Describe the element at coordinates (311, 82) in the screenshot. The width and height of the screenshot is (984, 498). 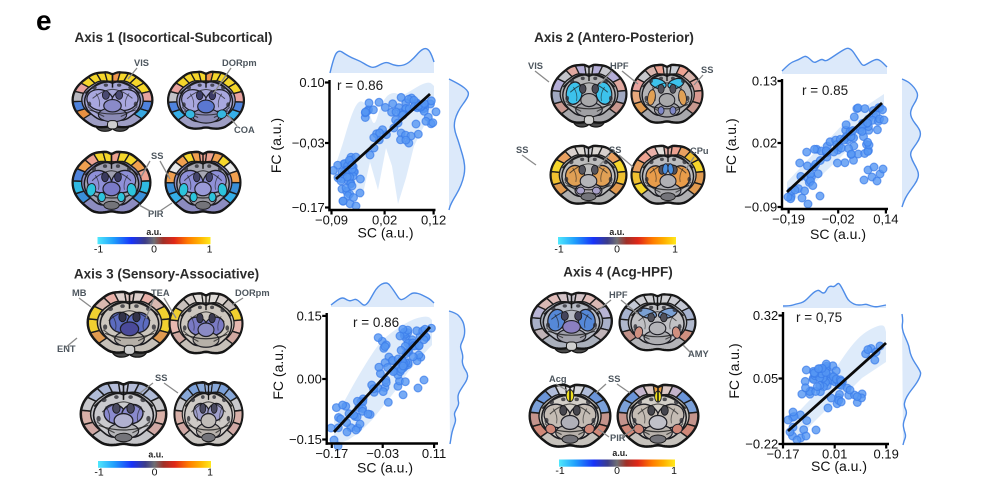
I see `svg-text: 0.10` at that location.